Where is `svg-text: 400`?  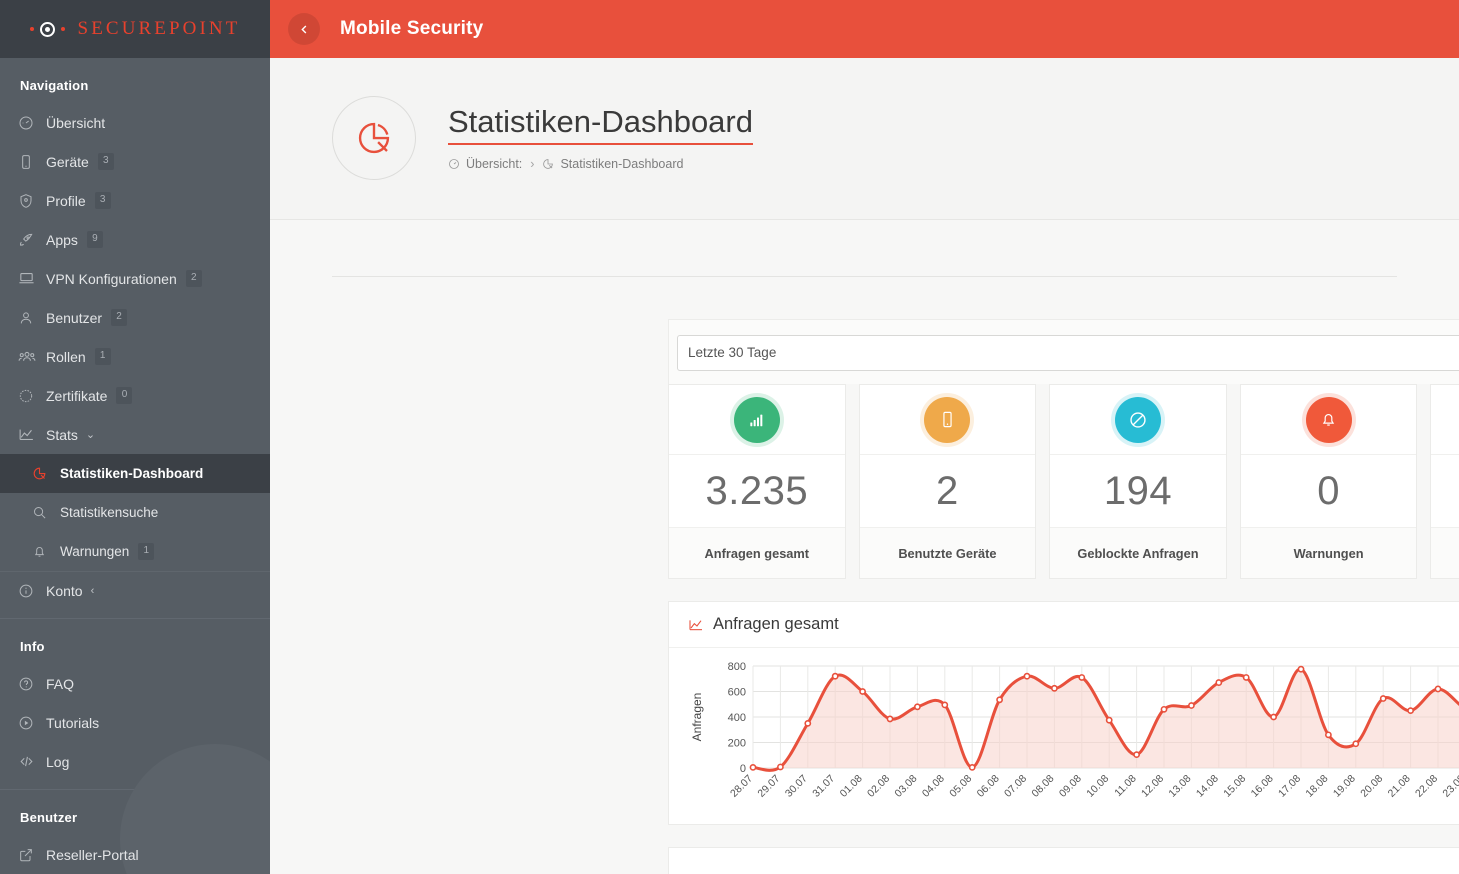
svg-text: 400 is located at coordinates (737, 718).